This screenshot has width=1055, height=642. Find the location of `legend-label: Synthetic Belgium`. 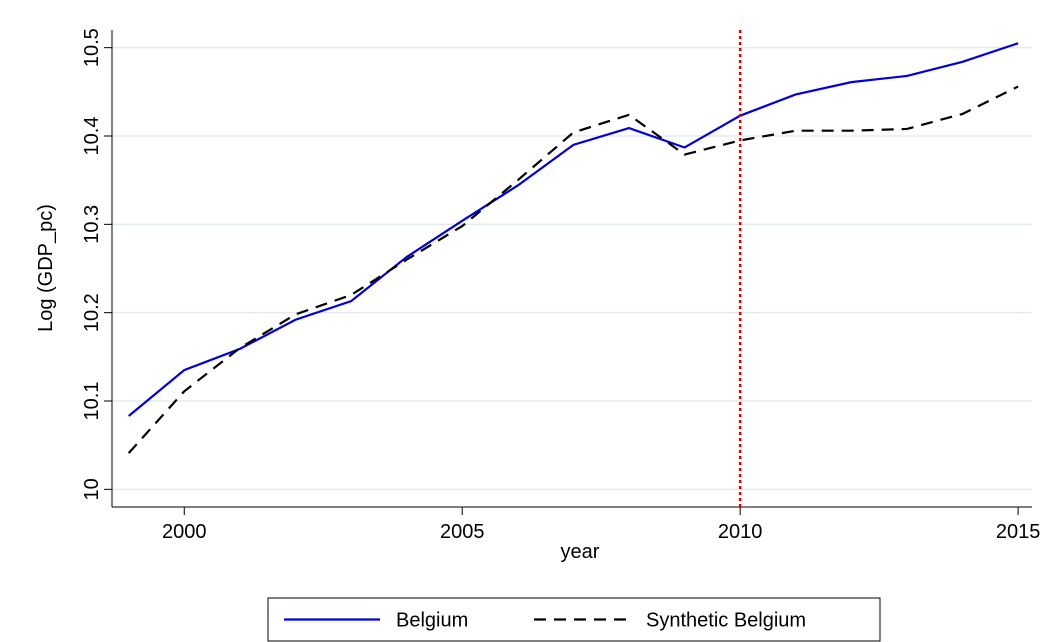

legend-label: Synthetic Belgium is located at coordinates (726, 621).